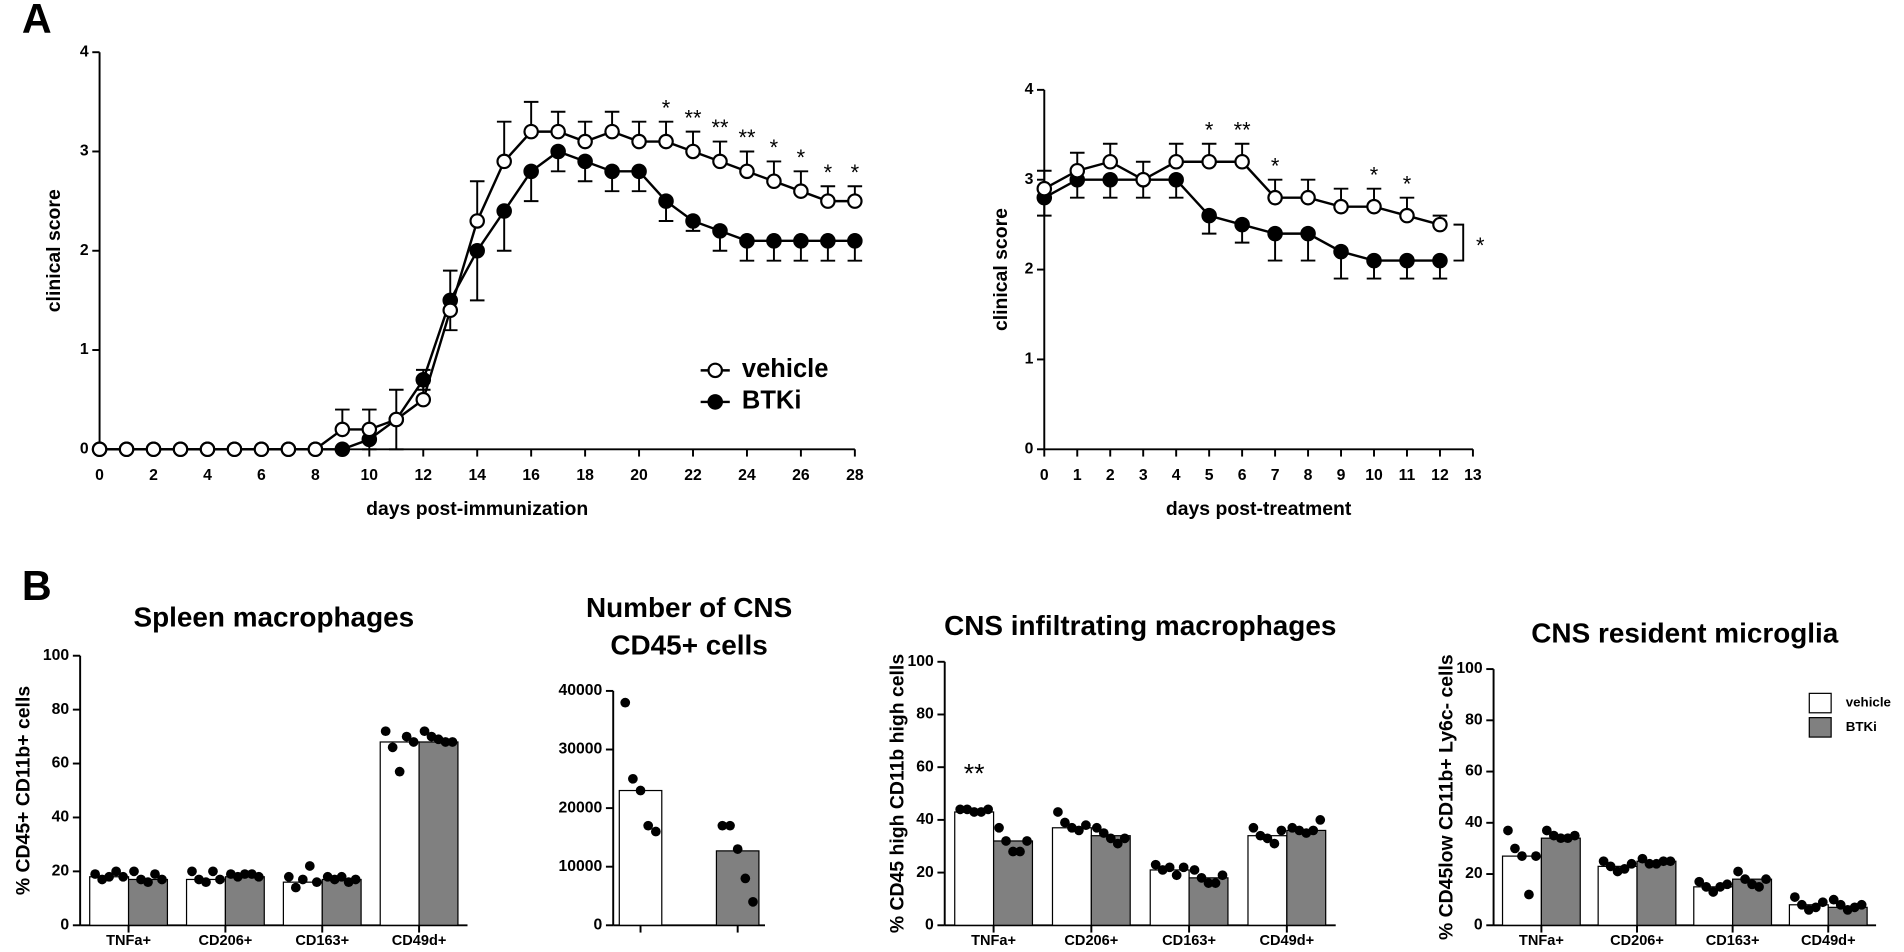 The image size is (1904, 952). Describe the element at coordinates (925, 872) in the screenshot. I see `y-tick-label: 20` at that location.